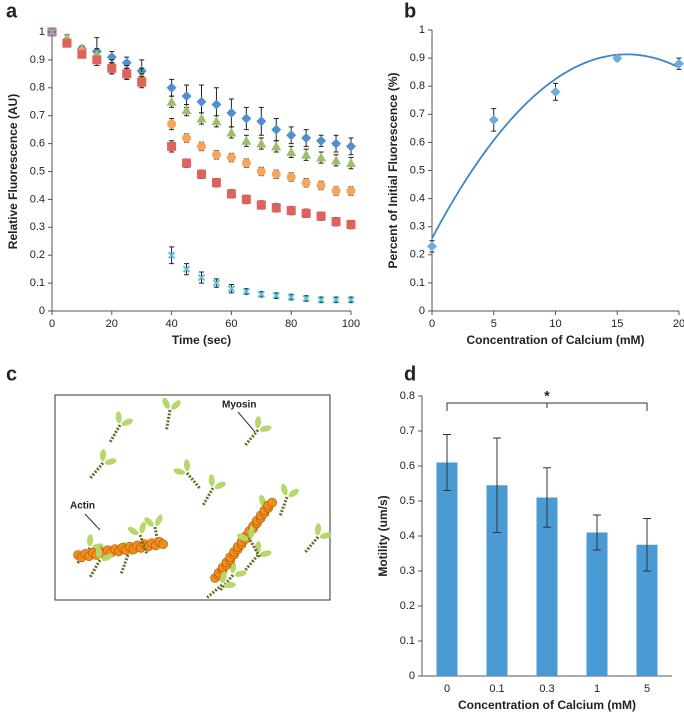 Image resolution: width=684 pixels, height=718 pixels. I want to click on panel-label: d, so click(410, 374).